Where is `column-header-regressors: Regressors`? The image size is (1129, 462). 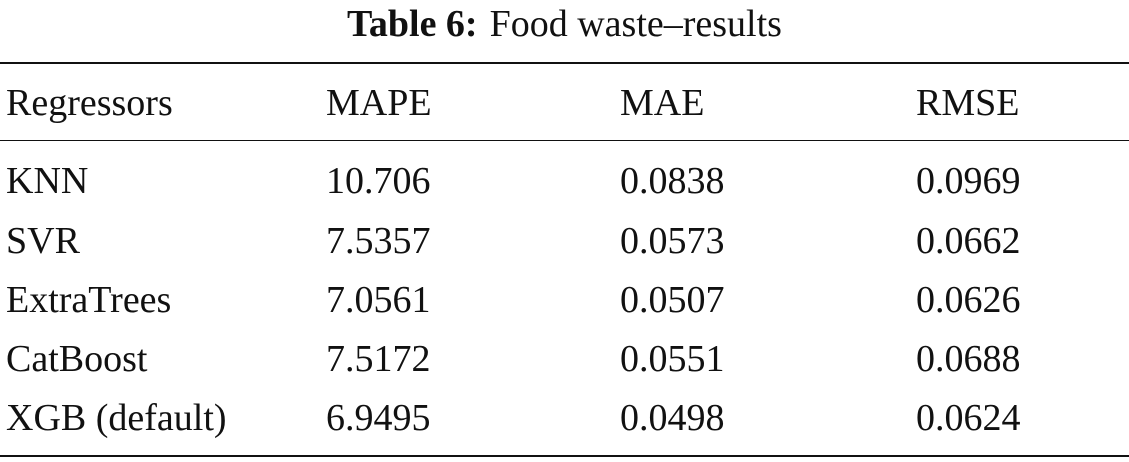 column-header-regressors: Regressors is located at coordinates (89, 103).